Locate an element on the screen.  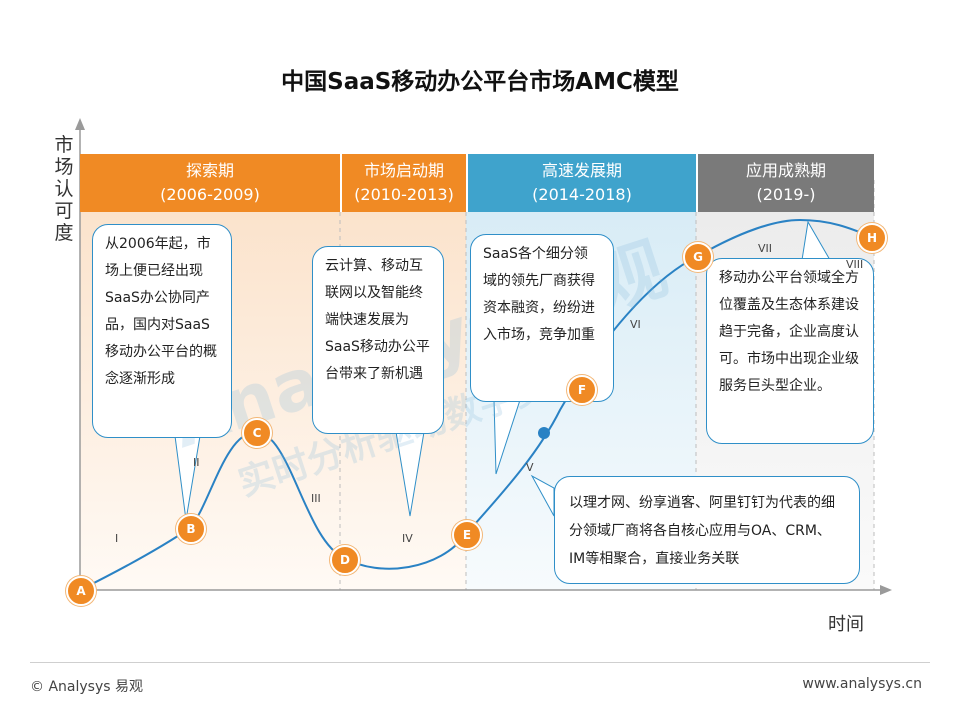
phase-5: V is located at coordinates (530, 467).